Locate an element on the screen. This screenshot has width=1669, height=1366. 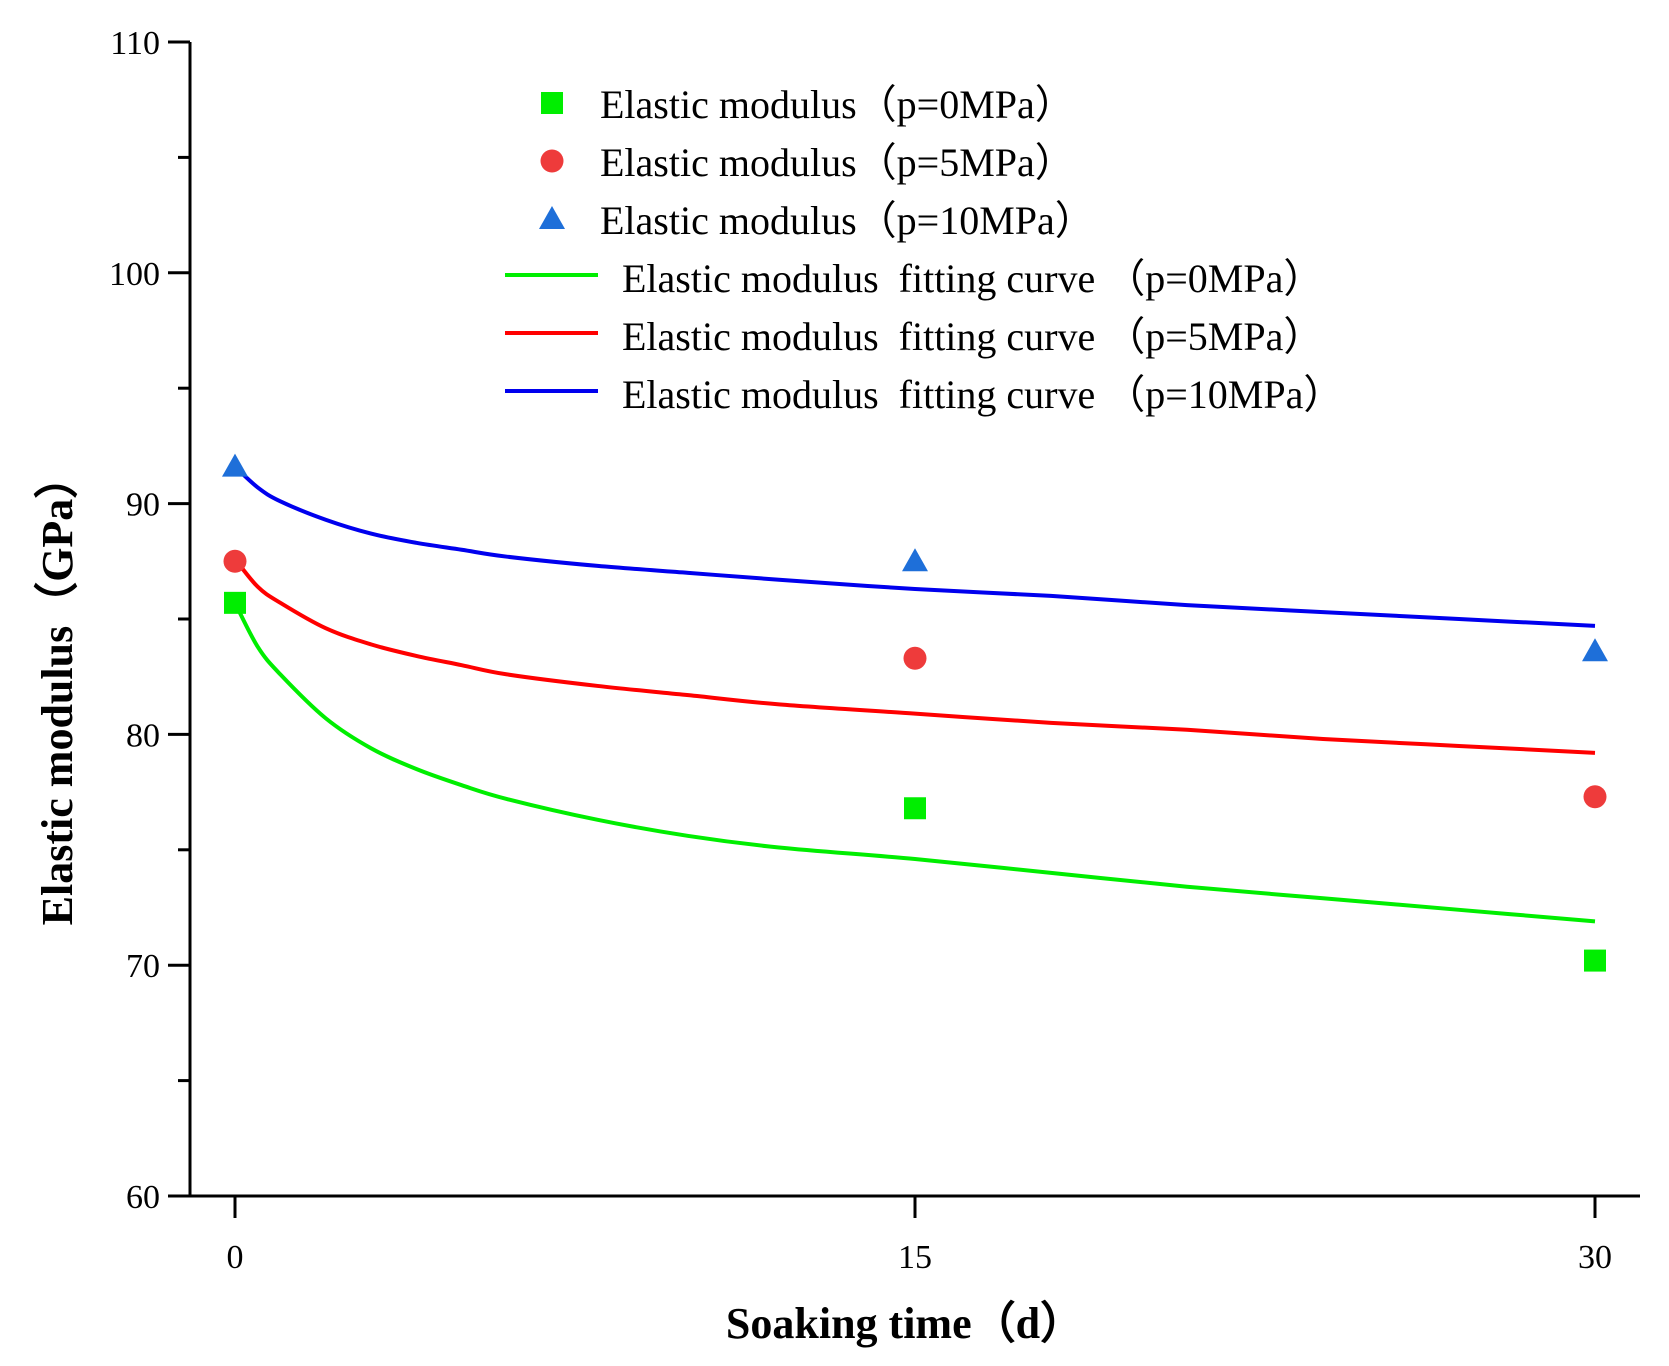
y-axis-title: Elastic modulus（GPa） is located at coordinates (57, 690).